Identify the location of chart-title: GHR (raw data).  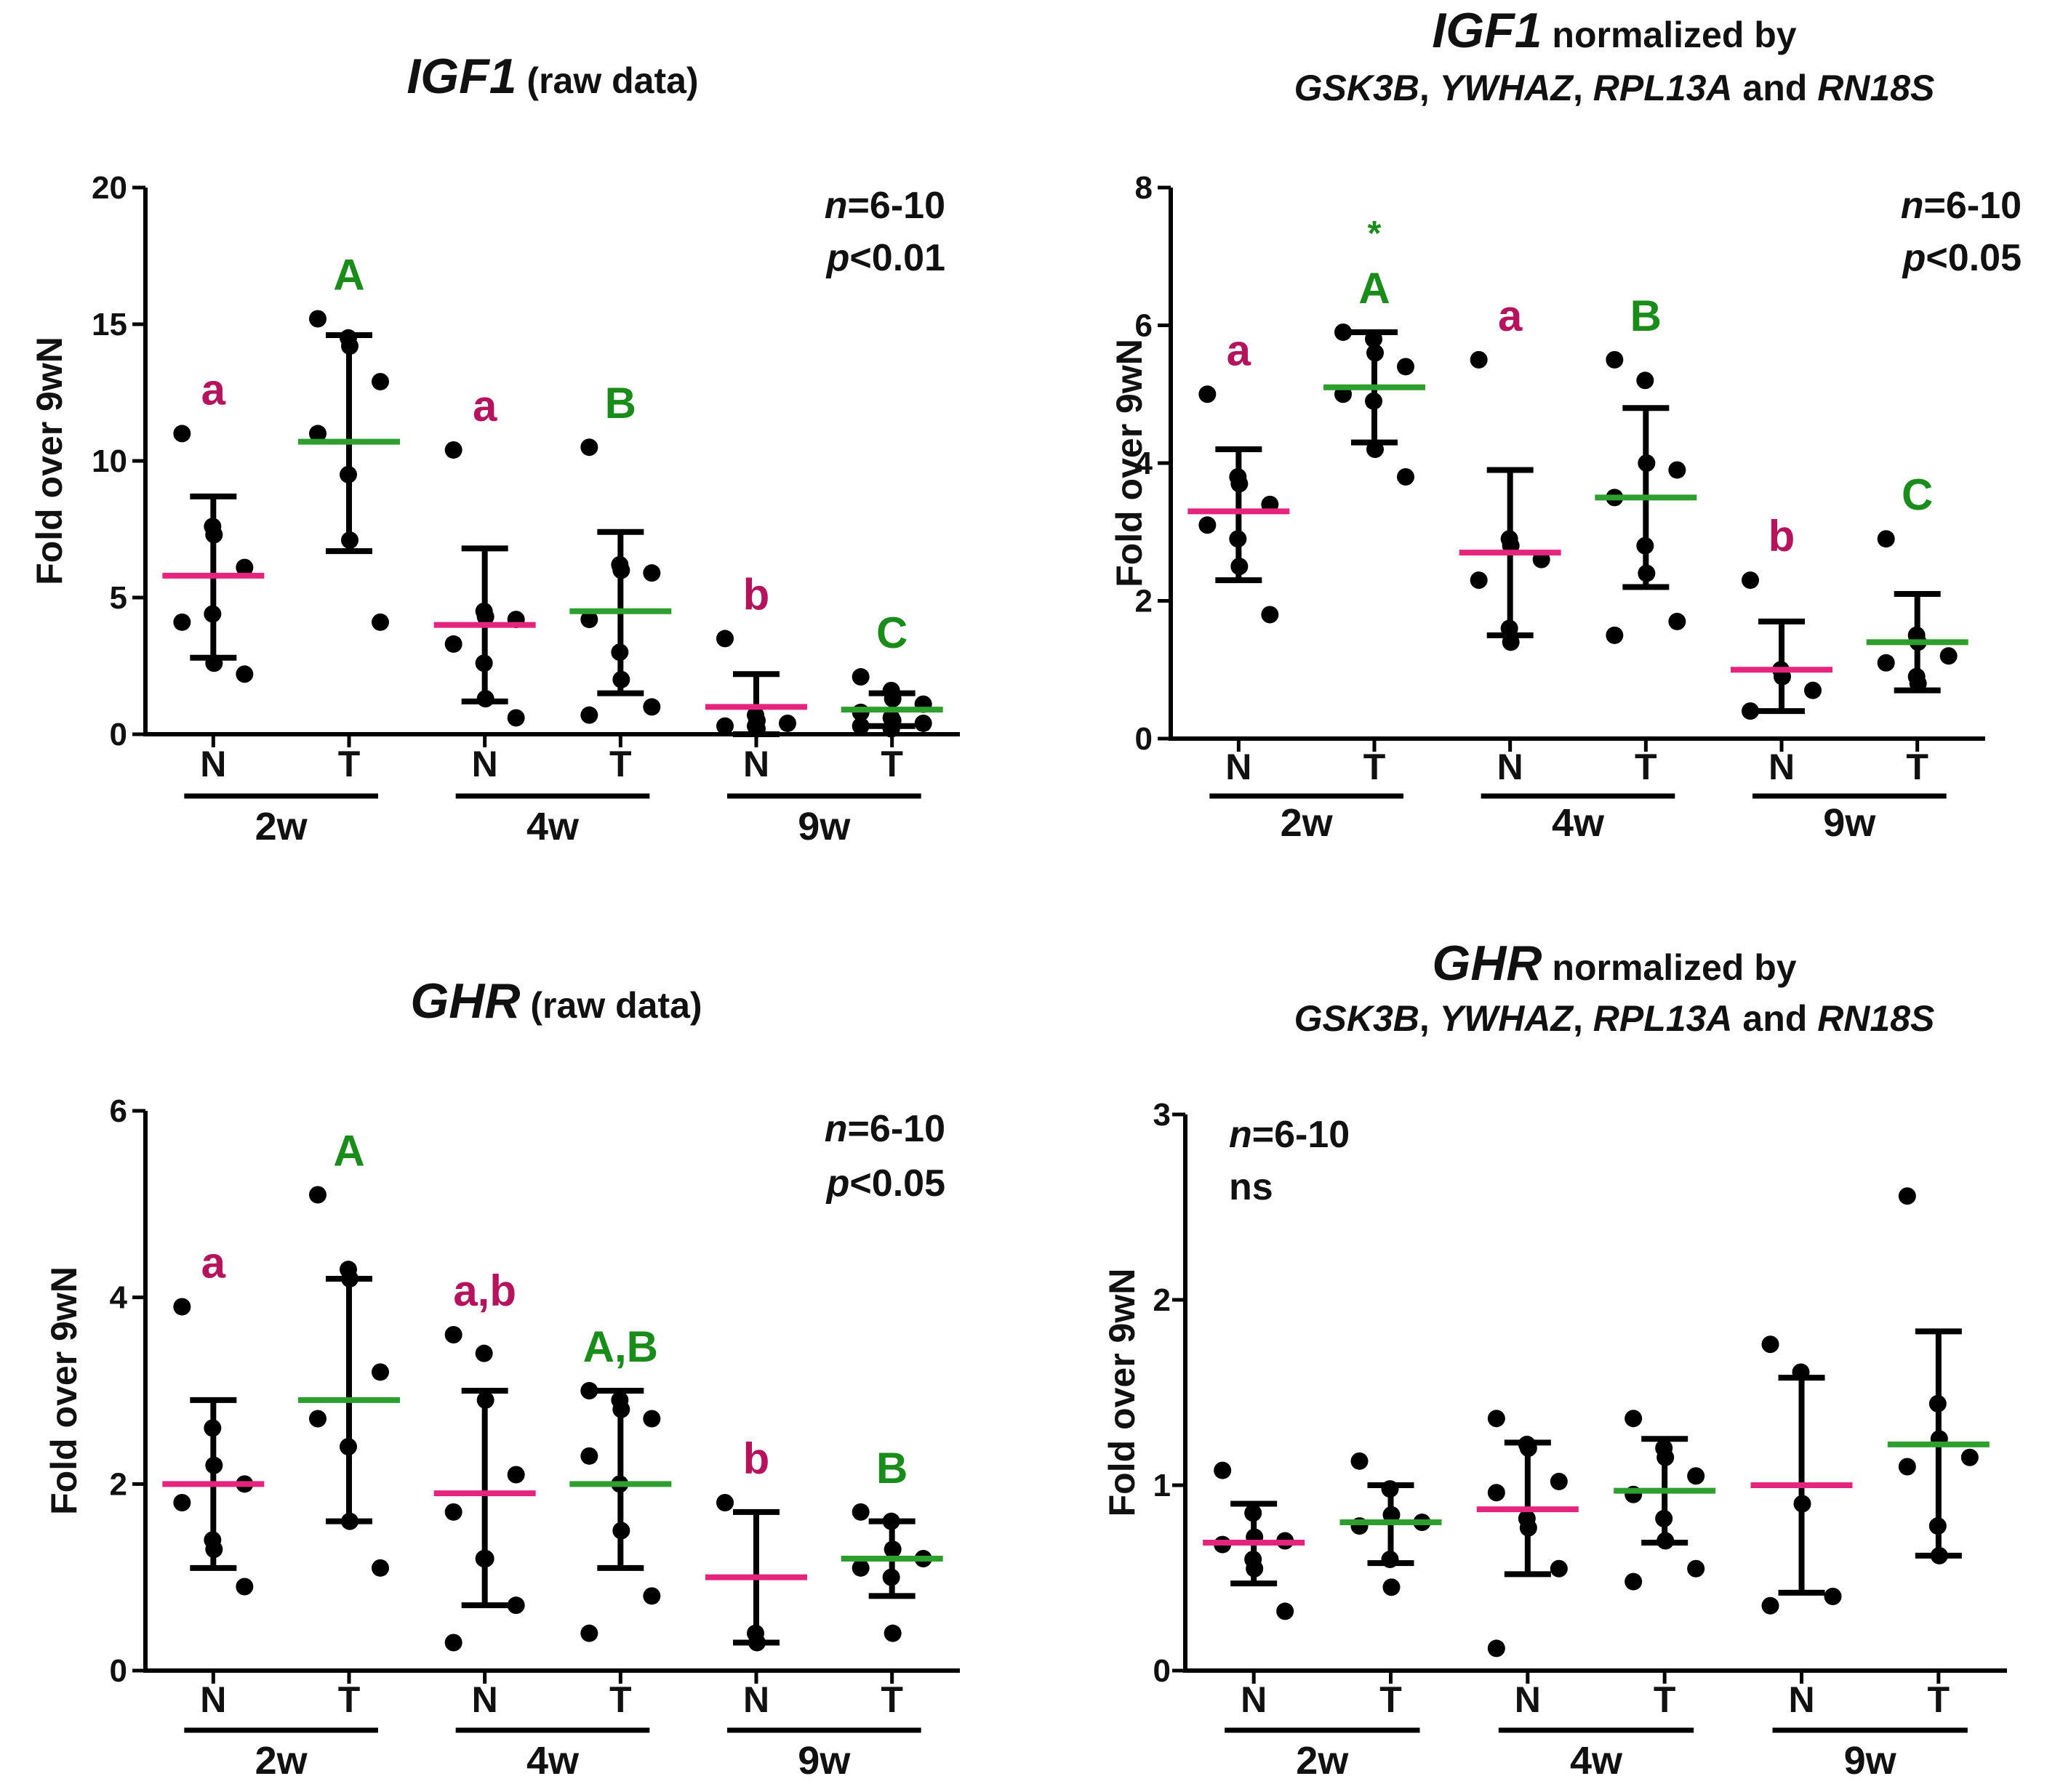
(556, 1001).